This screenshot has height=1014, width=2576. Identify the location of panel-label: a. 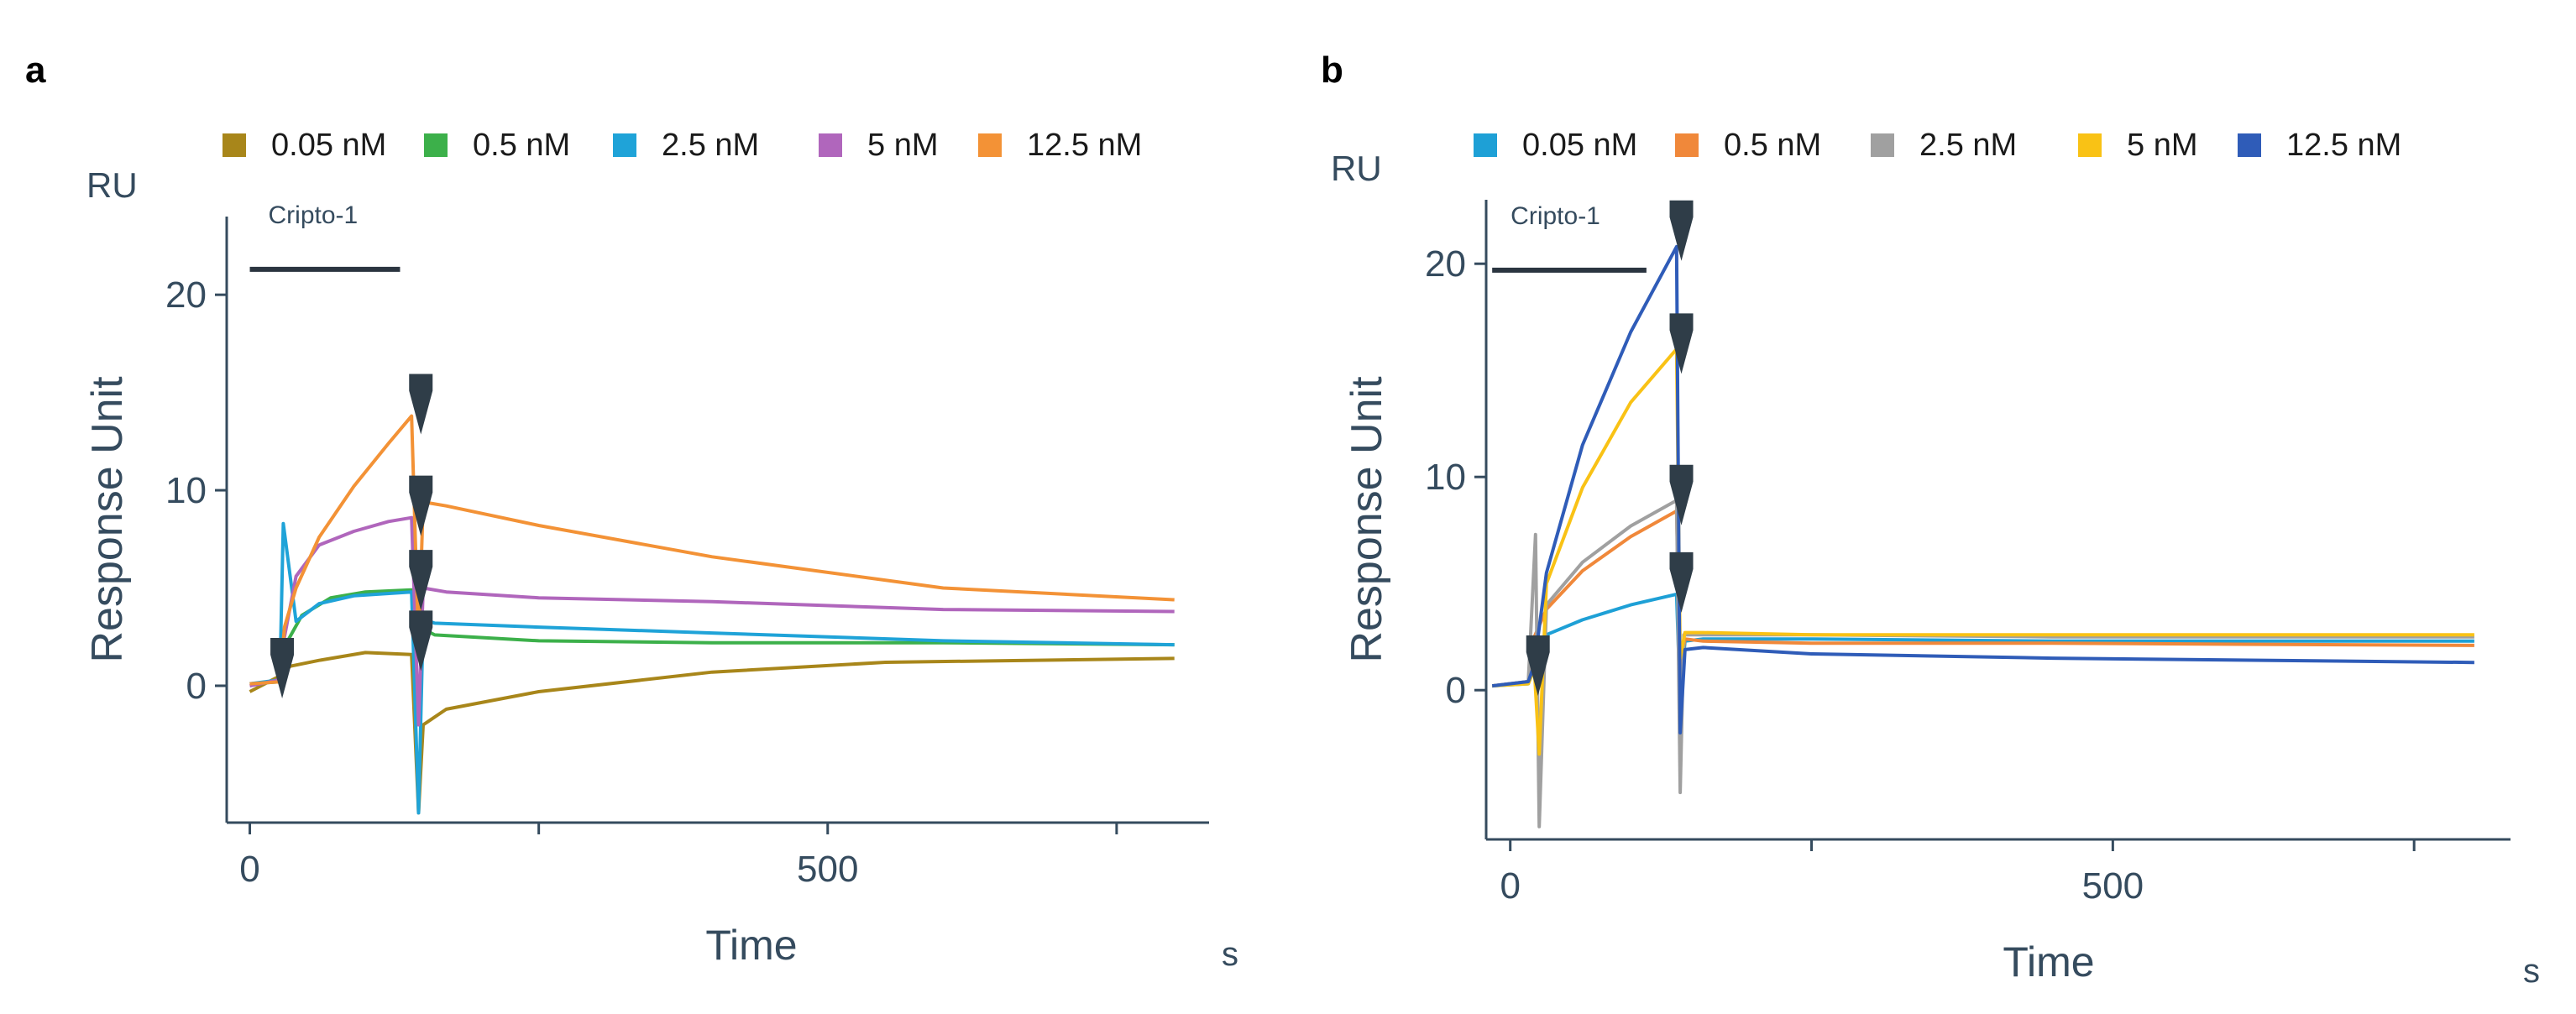
(35, 70).